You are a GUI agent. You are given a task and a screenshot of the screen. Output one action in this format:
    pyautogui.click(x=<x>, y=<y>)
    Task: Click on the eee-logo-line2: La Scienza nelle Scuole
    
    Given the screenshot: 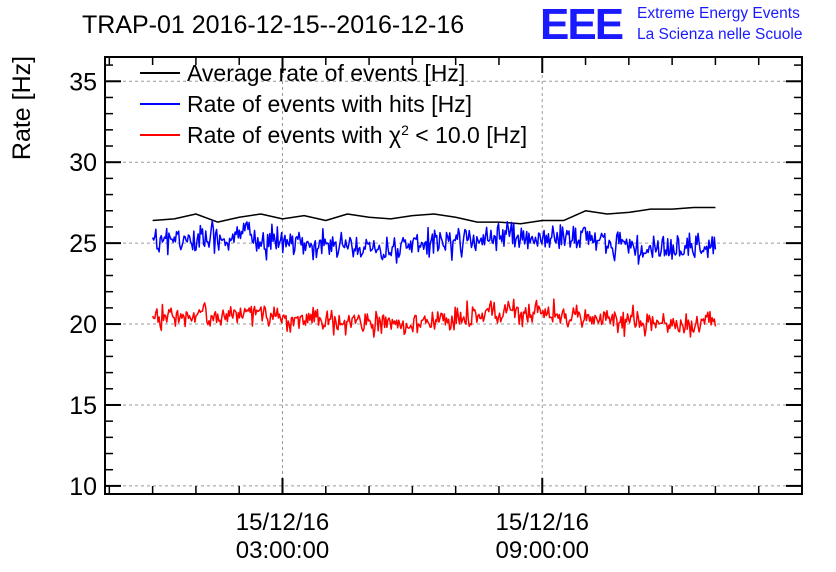 What is the action you would take?
    pyautogui.click(x=719, y=34)
    